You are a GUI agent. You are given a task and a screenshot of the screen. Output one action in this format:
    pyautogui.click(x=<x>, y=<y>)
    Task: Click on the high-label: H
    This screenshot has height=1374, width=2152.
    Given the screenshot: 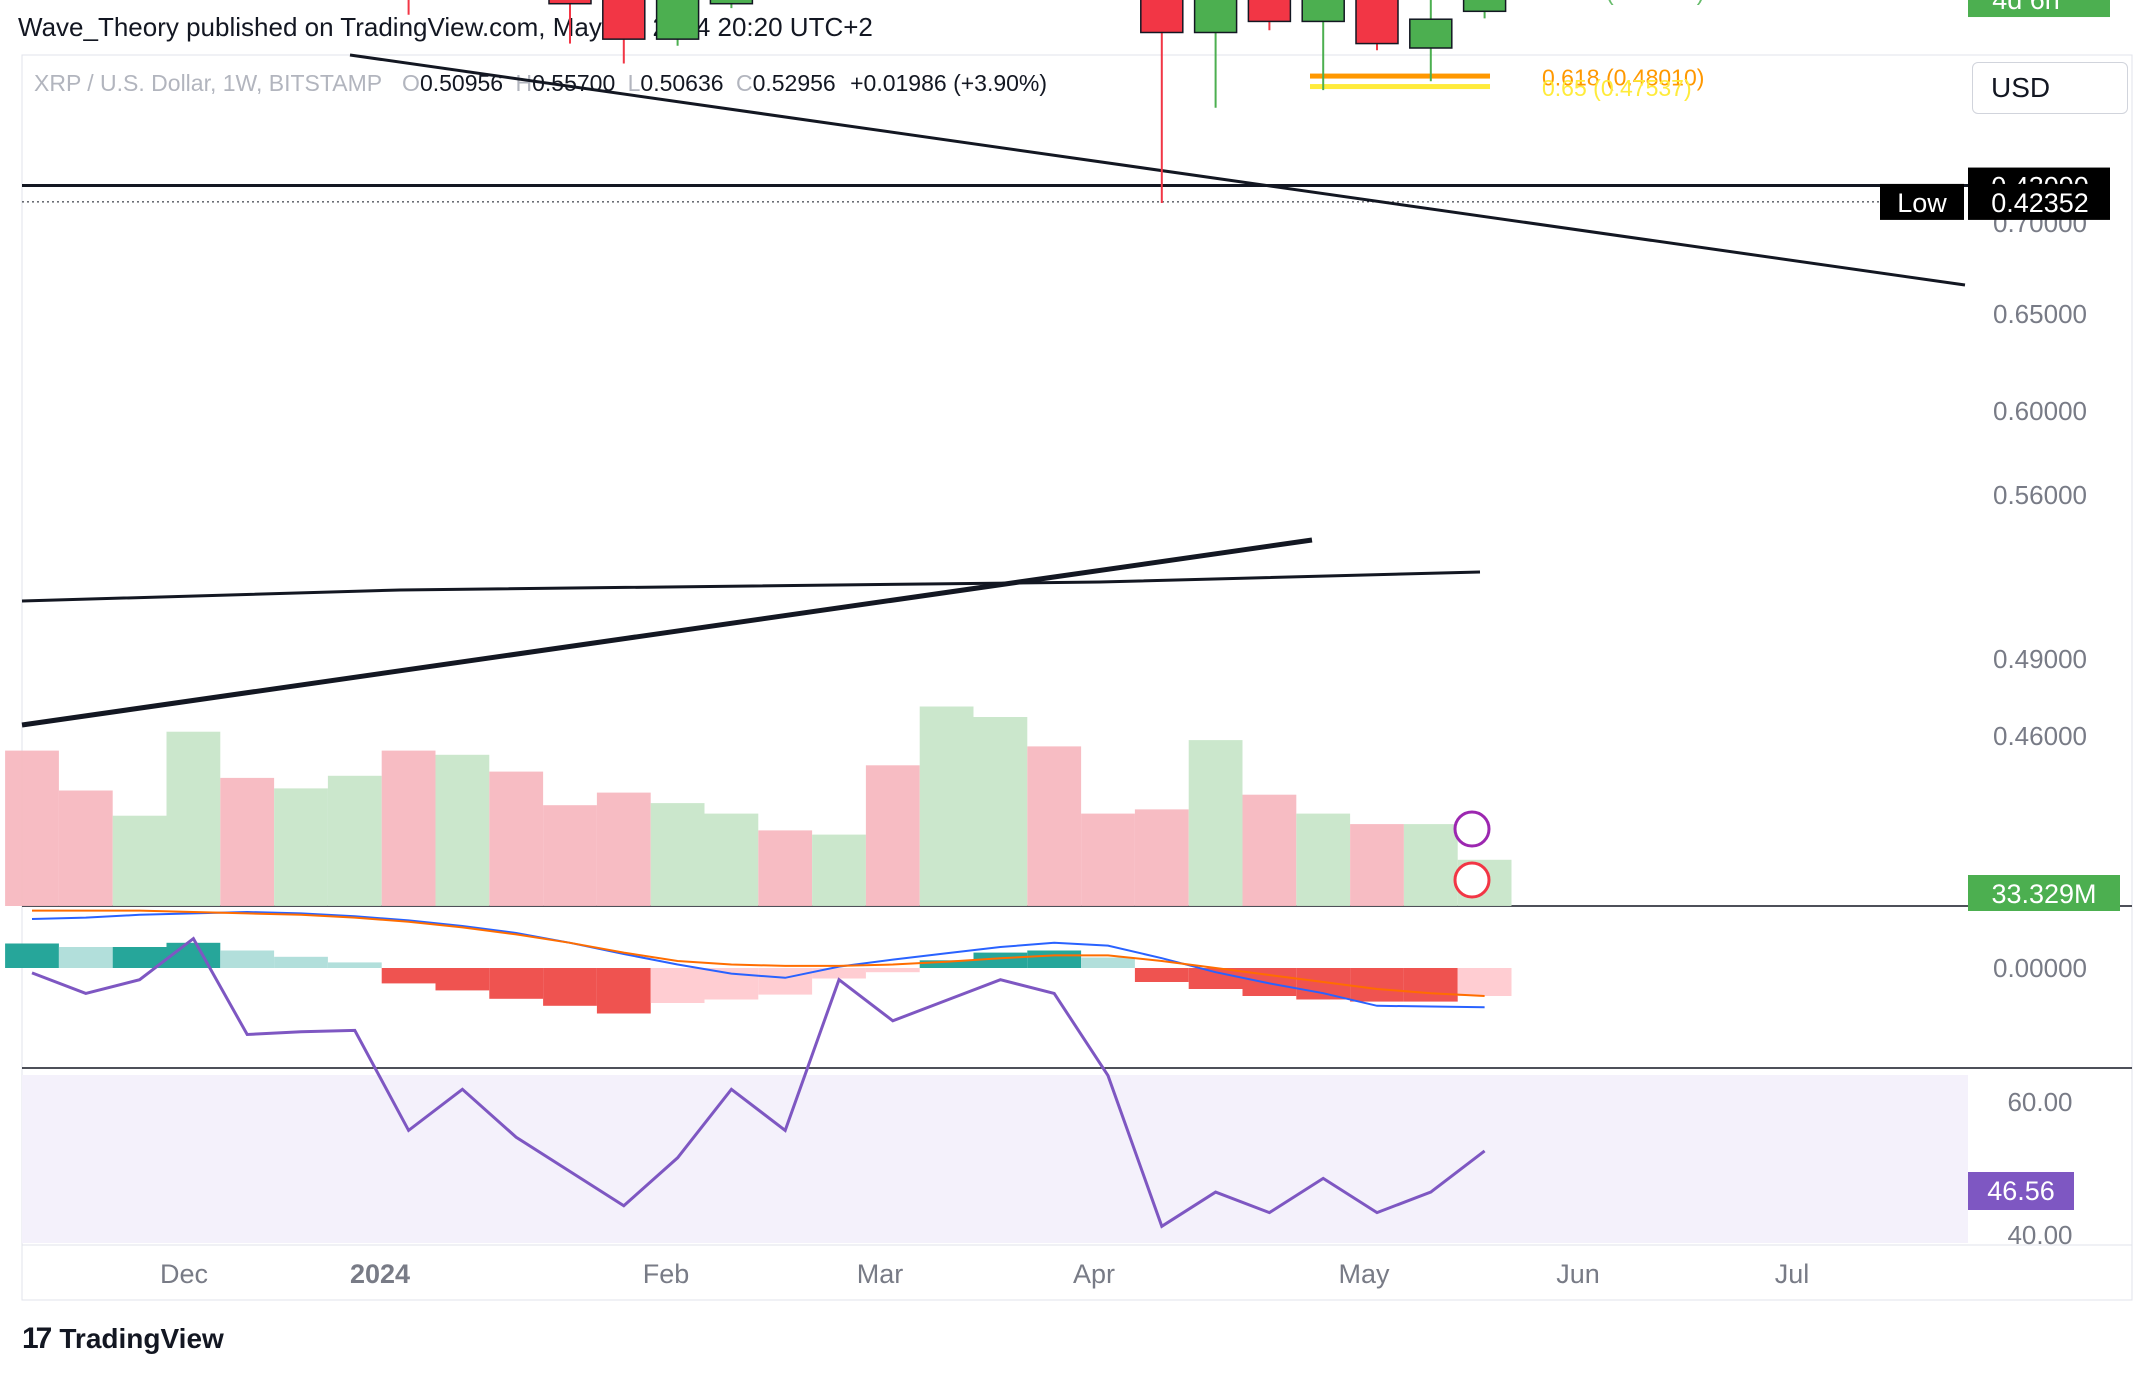 What is the action you would take?
    pyautogui.click(x=524, y=83)
    